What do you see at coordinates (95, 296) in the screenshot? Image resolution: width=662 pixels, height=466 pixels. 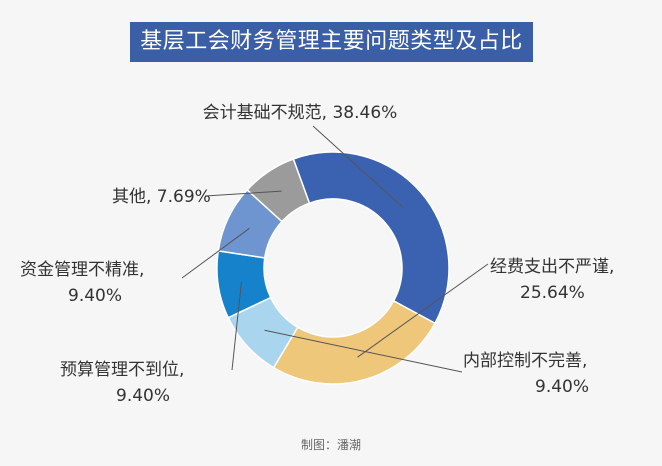 I see `slice-label-5-value: 9.40%` at bounding box center [95, 296].